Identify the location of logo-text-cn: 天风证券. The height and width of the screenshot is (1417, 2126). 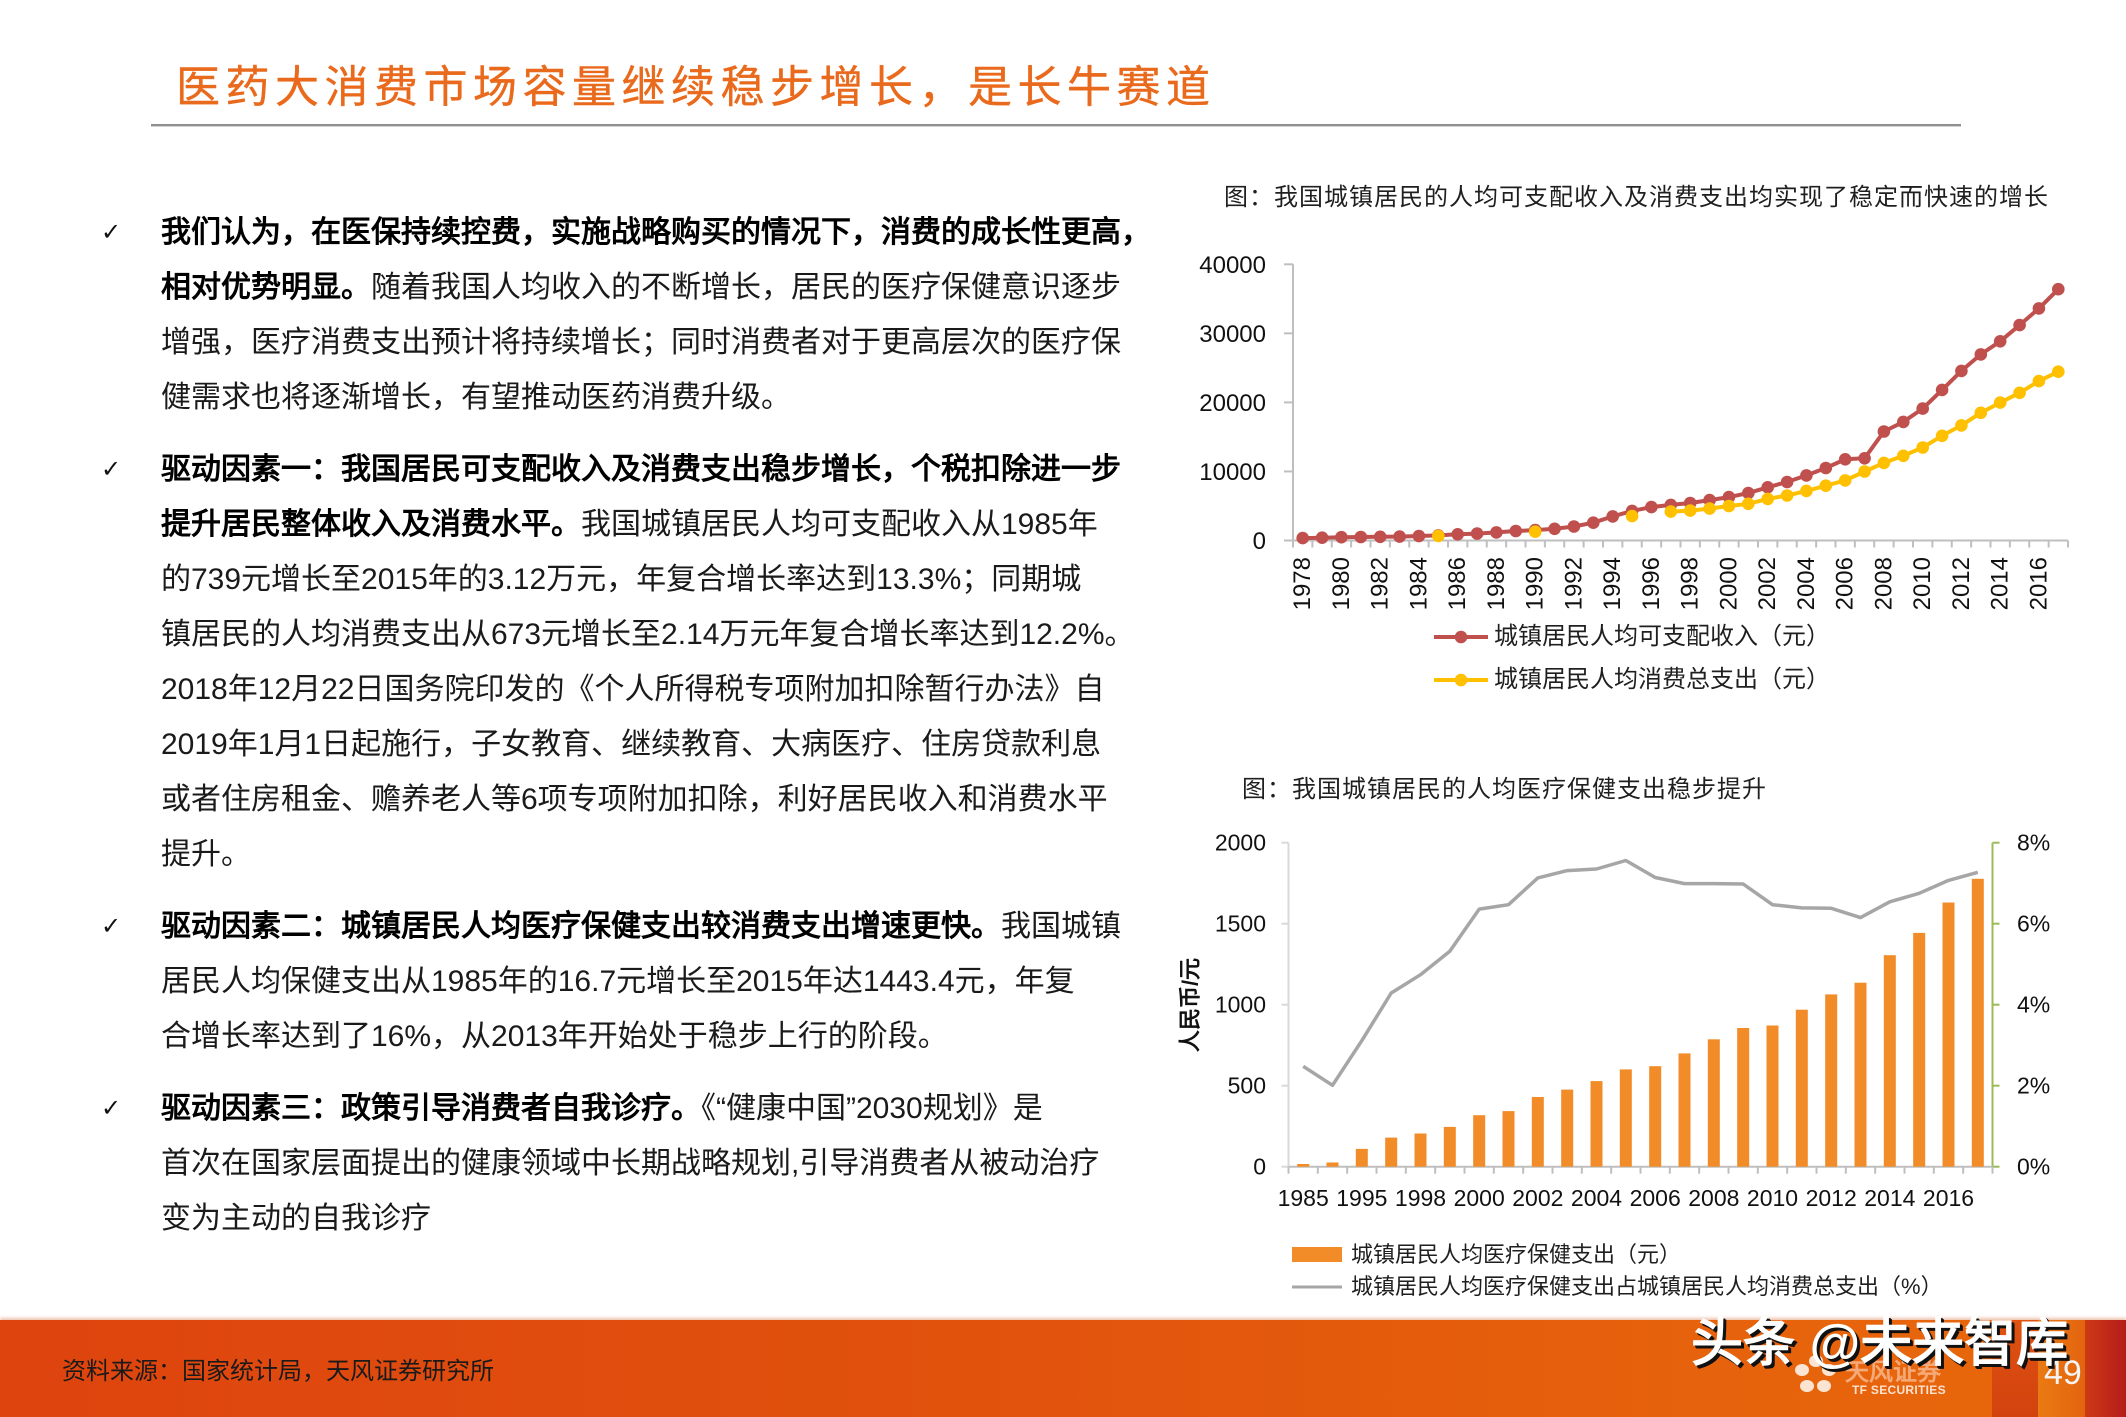
(1893, 1372).